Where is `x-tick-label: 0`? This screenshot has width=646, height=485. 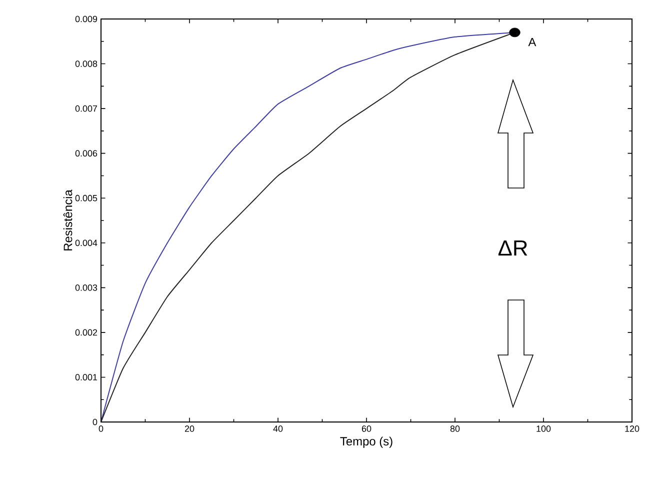
x-tick-label: 0 is located at coordinates (101, 429).